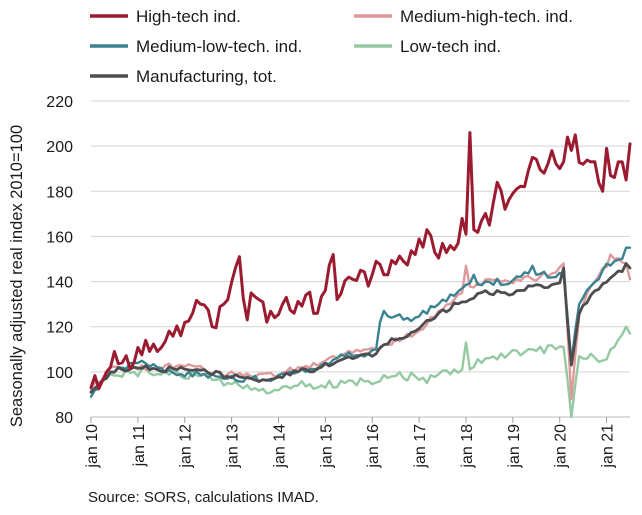 The height and width of the screenshot is (515, 642). I want to click on legend-label: Manufacturing, tot., so click(206, 76).